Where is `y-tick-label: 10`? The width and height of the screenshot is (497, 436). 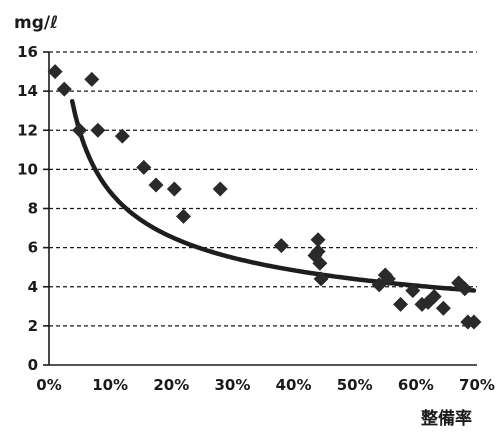
y-tick-label: 10 is located at coordinates (27, 169).